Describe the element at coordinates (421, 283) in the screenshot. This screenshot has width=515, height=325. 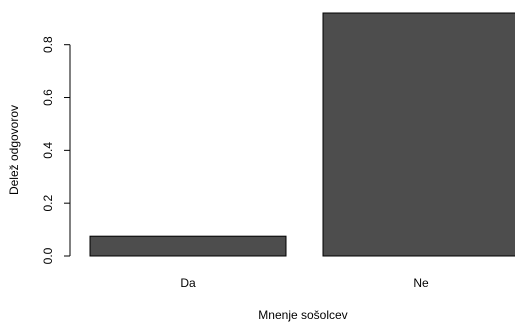
I see `x-category-label-ne: Ne` at that location.